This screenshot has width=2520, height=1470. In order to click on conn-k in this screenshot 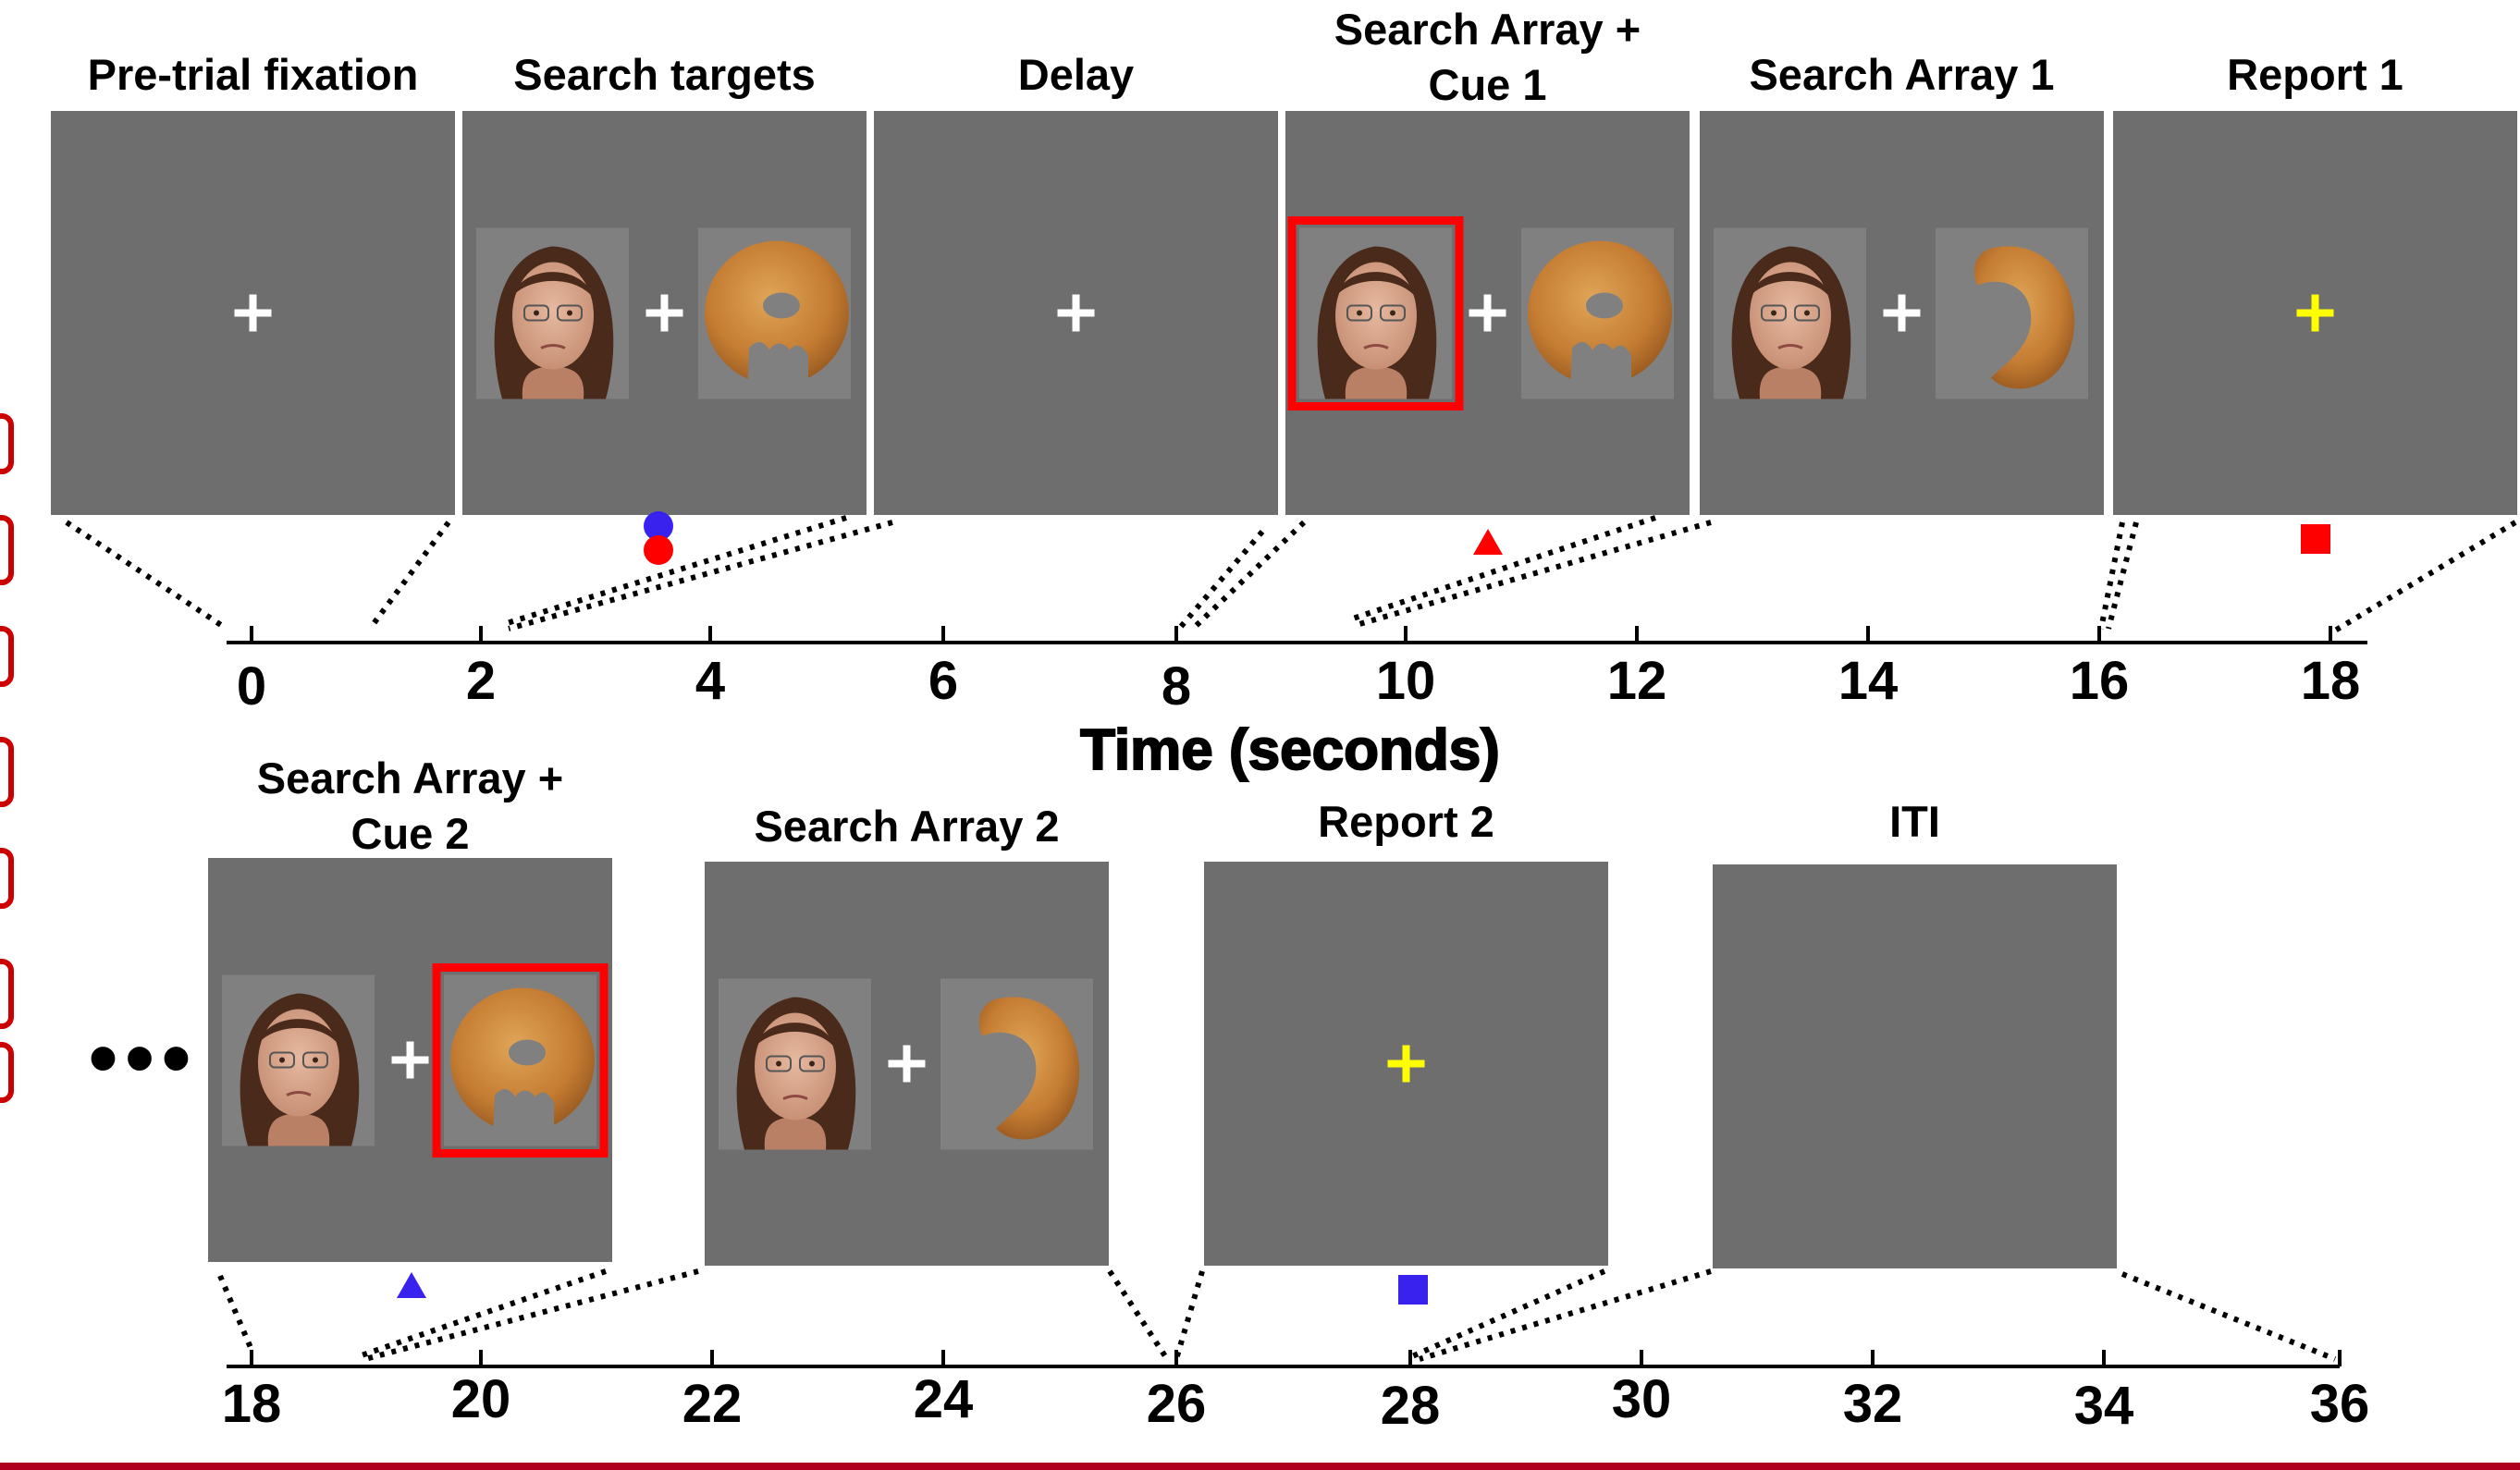, I will do `click(2423, 578)`.